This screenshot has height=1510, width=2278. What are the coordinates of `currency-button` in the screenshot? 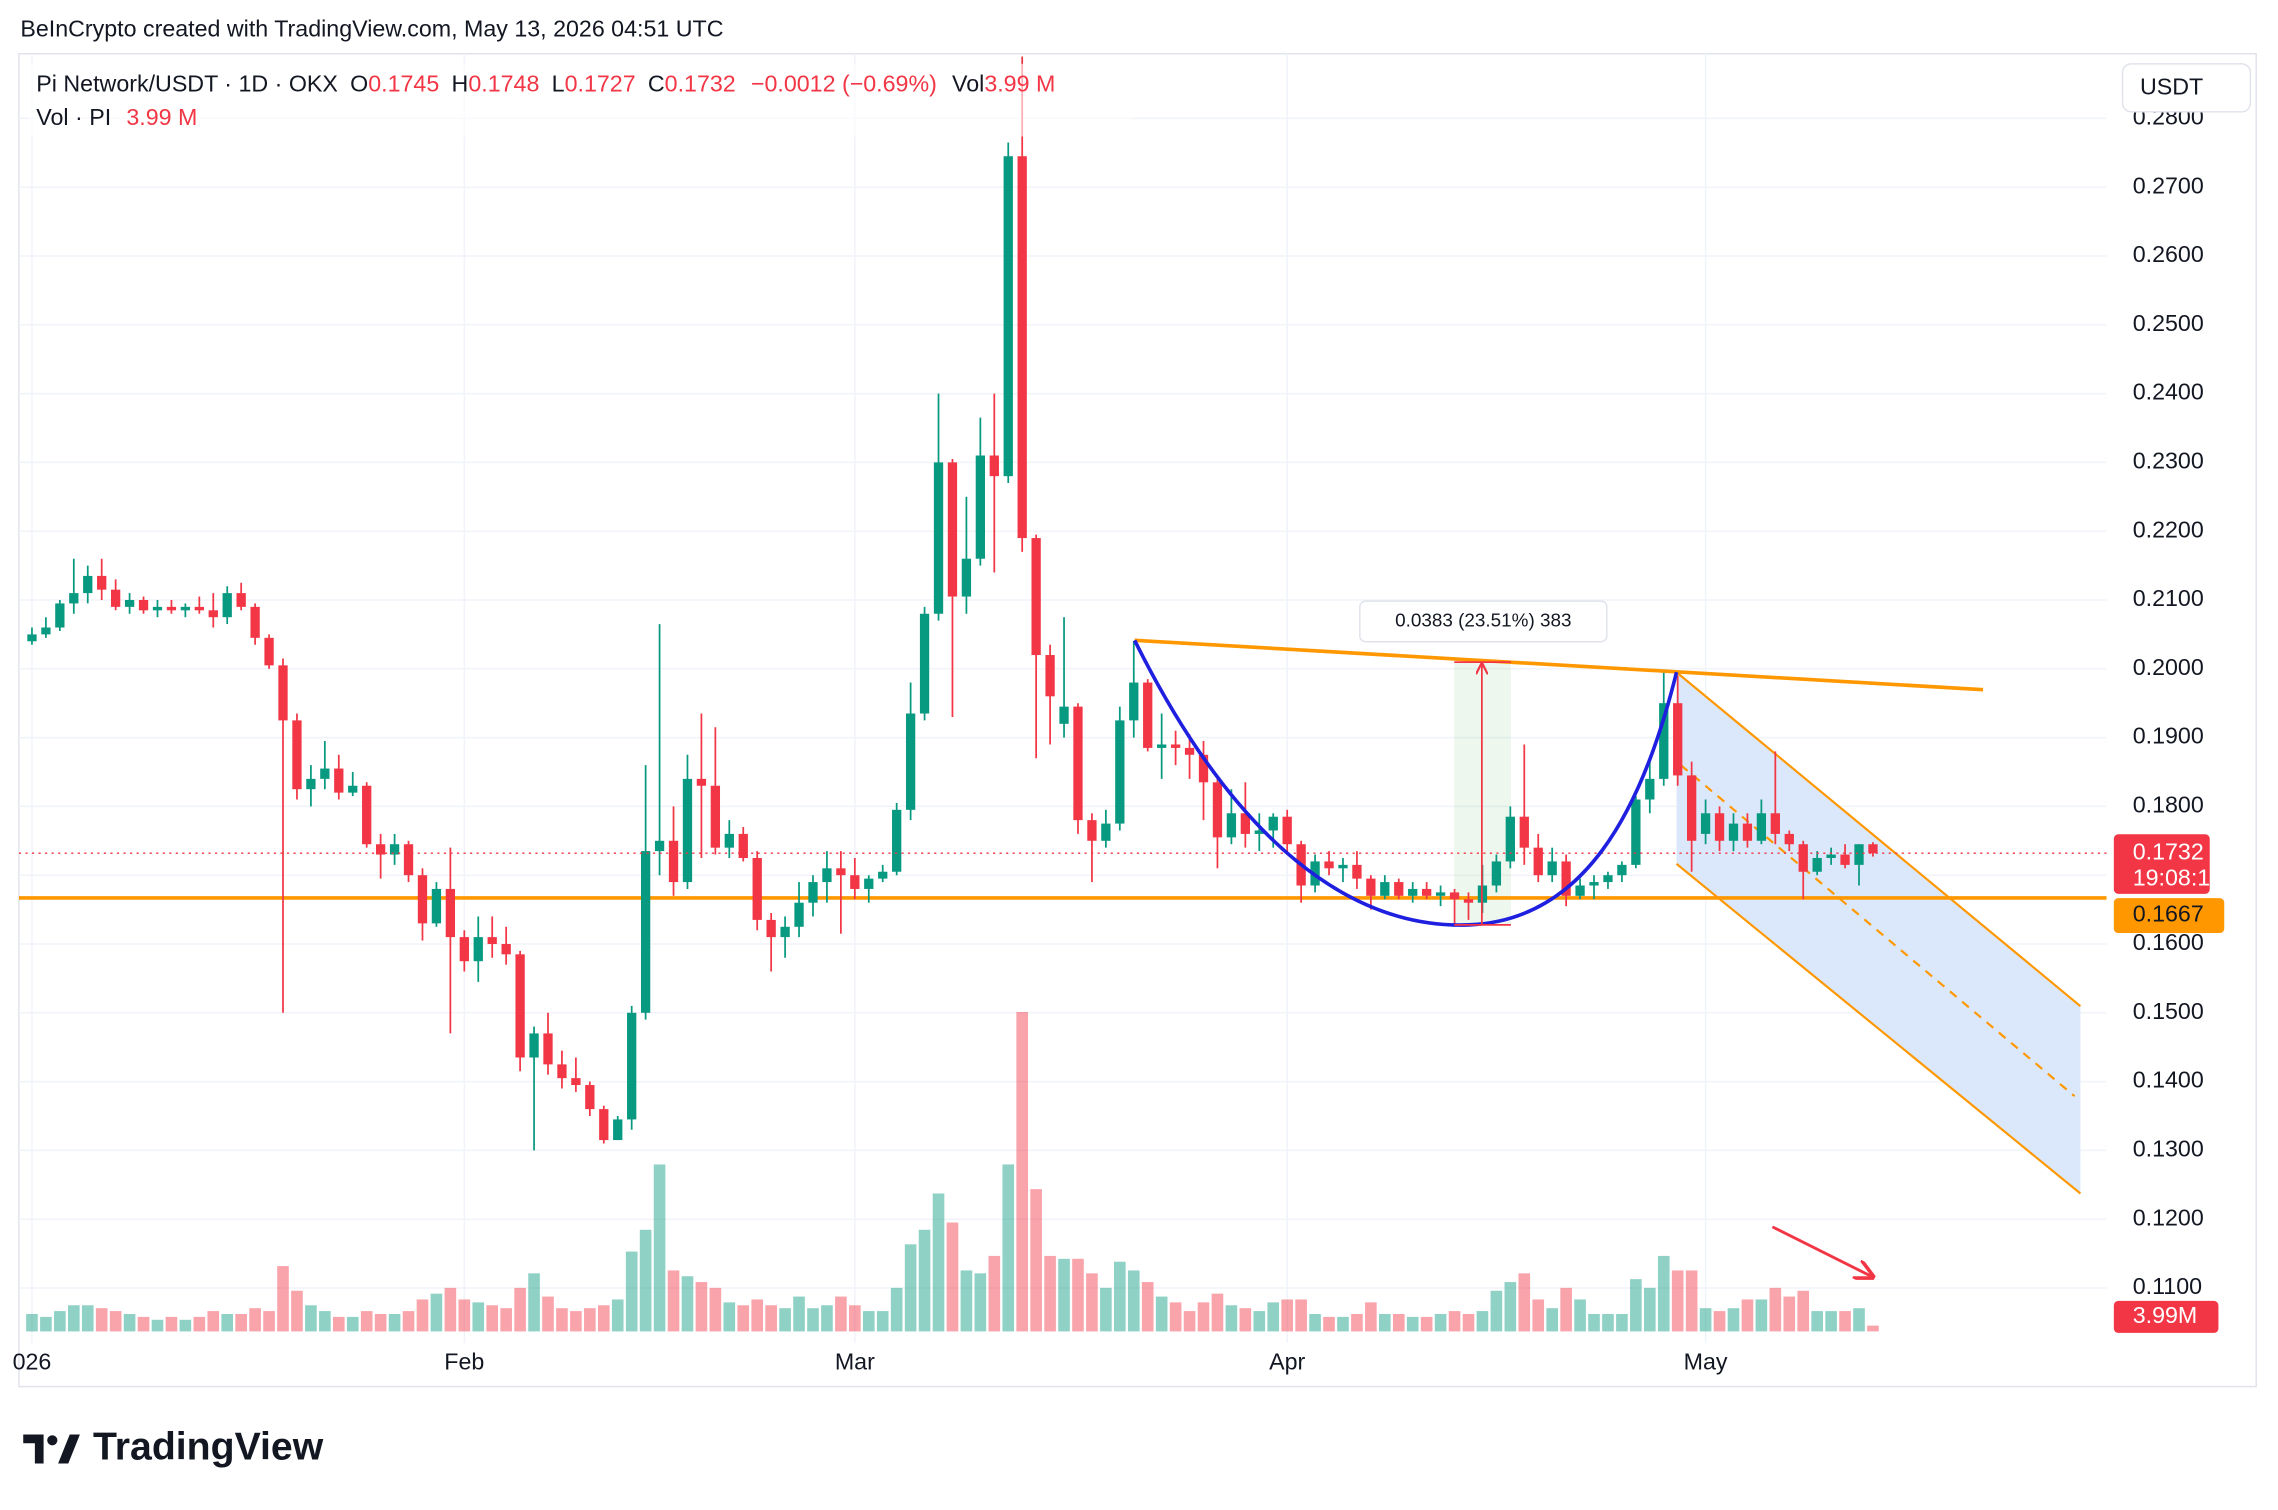 It's located at (2186, 88).